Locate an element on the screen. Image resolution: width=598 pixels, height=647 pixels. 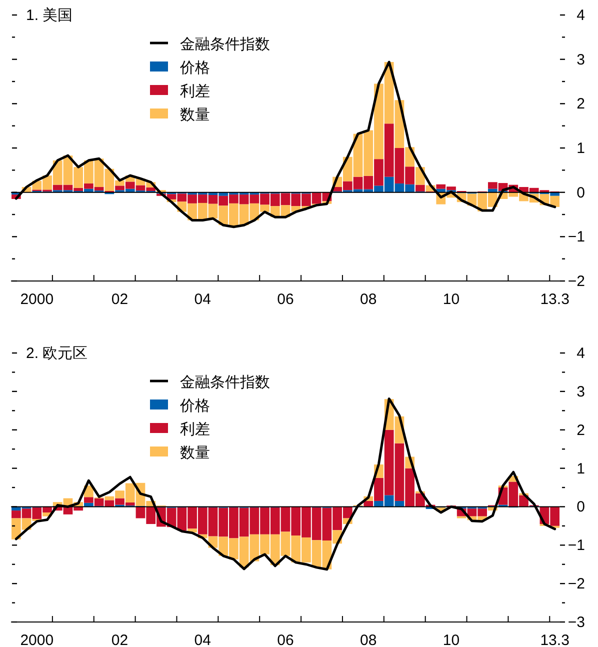
chart-title: 2. 欧元区 is located at coordinates (57, 353).